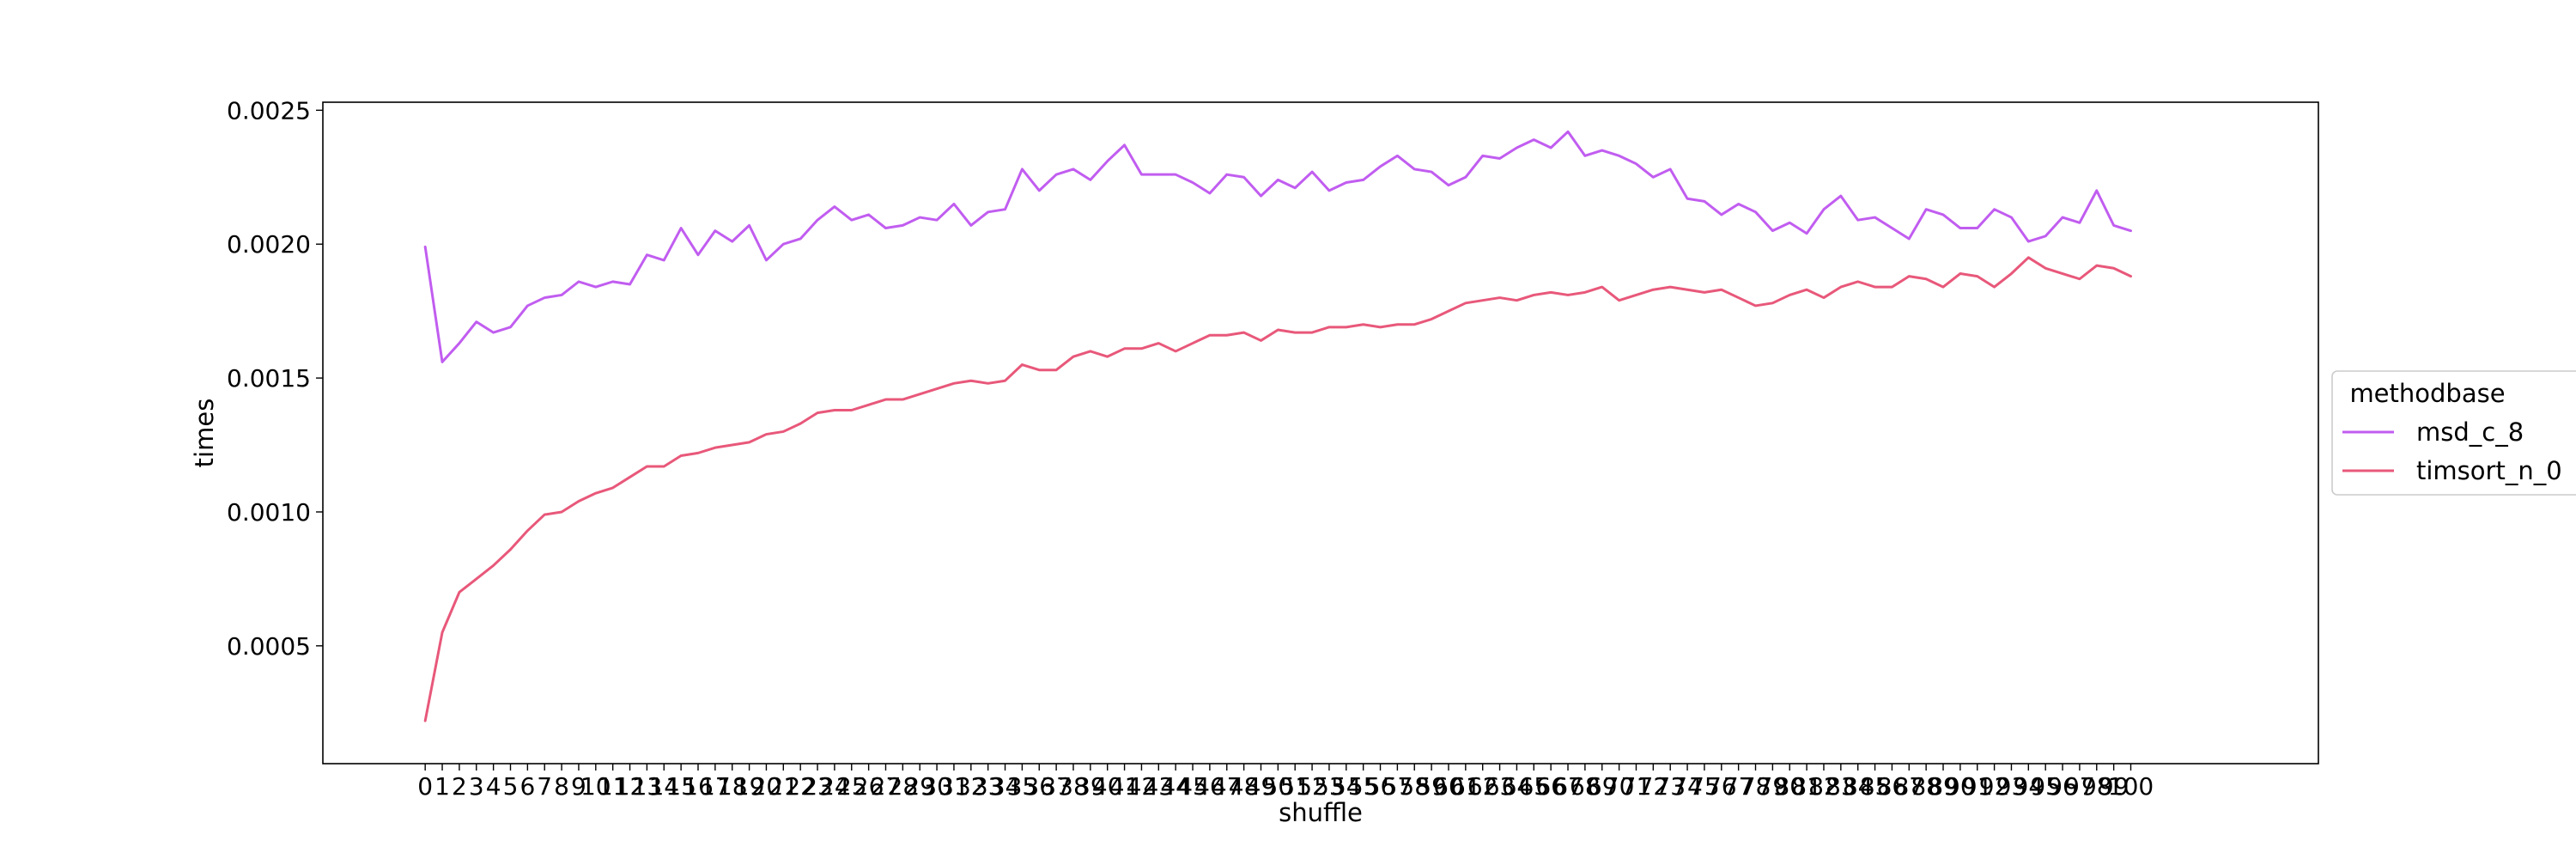 The image size is (2576, 859). I want to click on x-tick-label: 49, so click(1261, 786).